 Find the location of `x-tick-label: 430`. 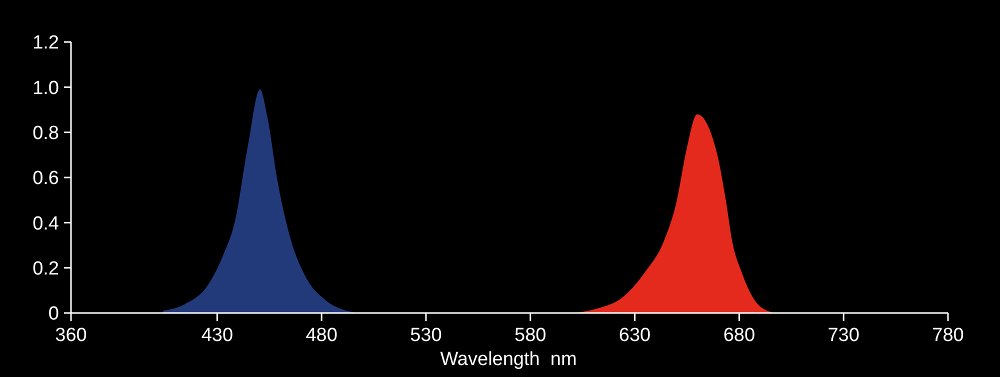

x-tick-label: 430 is located at coordinates (217, 335).